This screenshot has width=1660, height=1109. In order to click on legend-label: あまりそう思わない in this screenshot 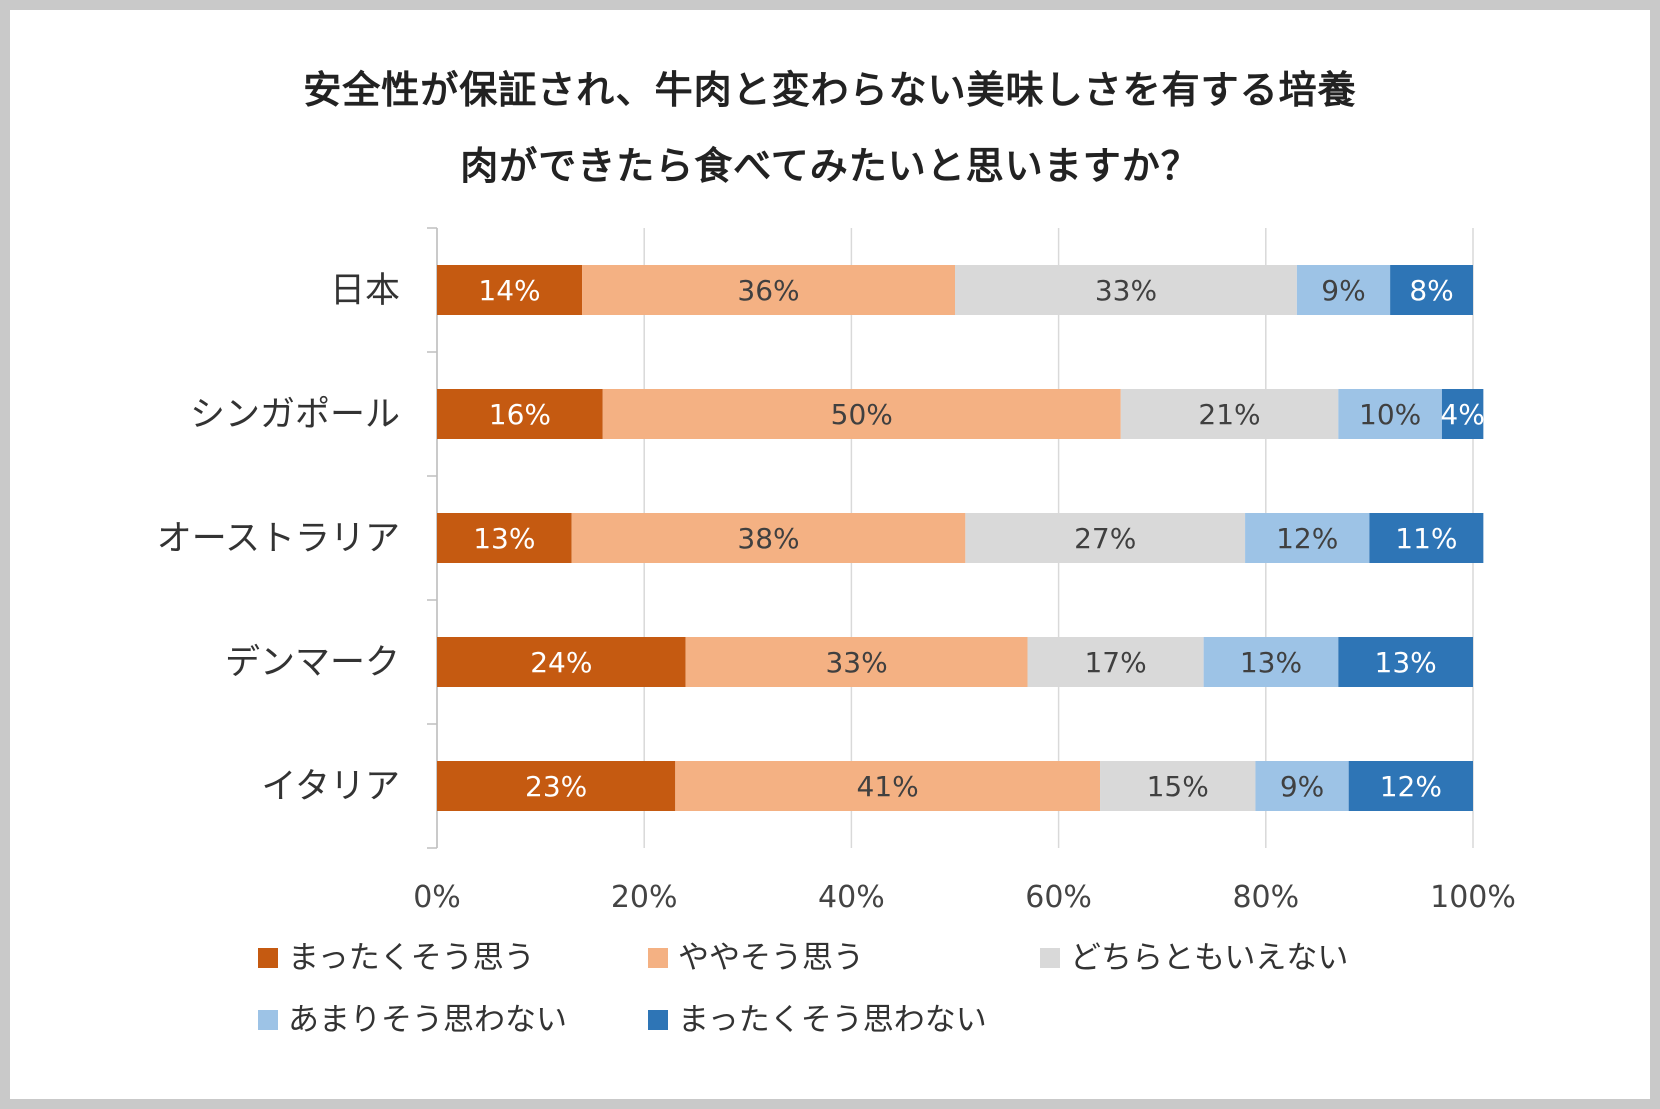, I will do `click(427, 1020)`.